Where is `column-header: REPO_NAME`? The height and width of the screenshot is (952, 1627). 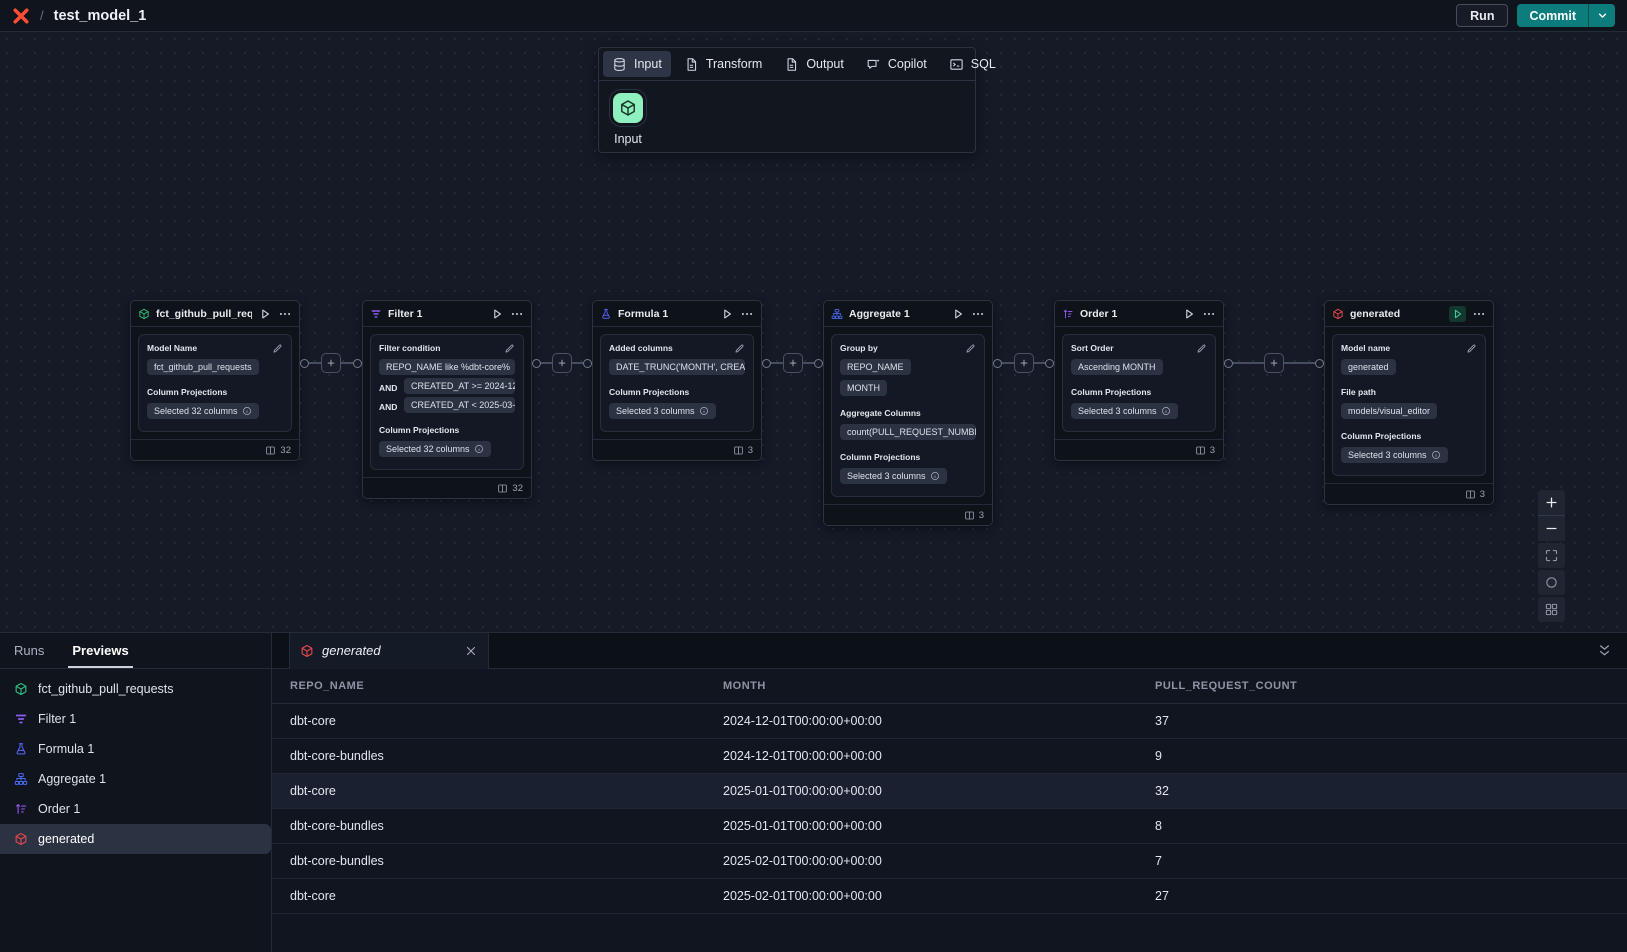 column-header: REPO_NAME is located at coordinates (327, 686).